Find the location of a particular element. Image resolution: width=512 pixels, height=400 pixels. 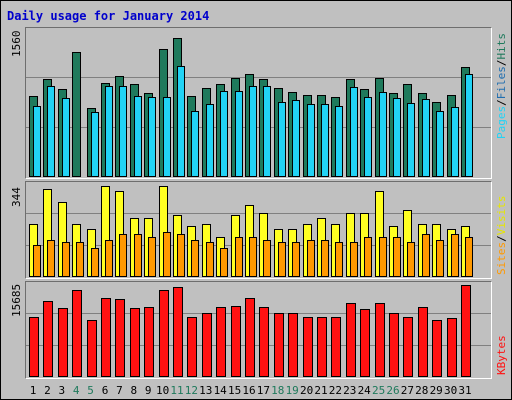

day-label: 29 is located at coordinates (436, 390).